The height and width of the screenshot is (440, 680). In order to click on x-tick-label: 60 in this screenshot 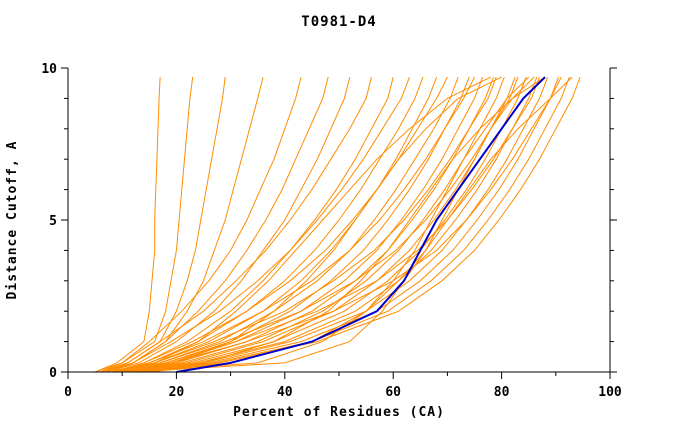, I will do `click(393, 392)`.